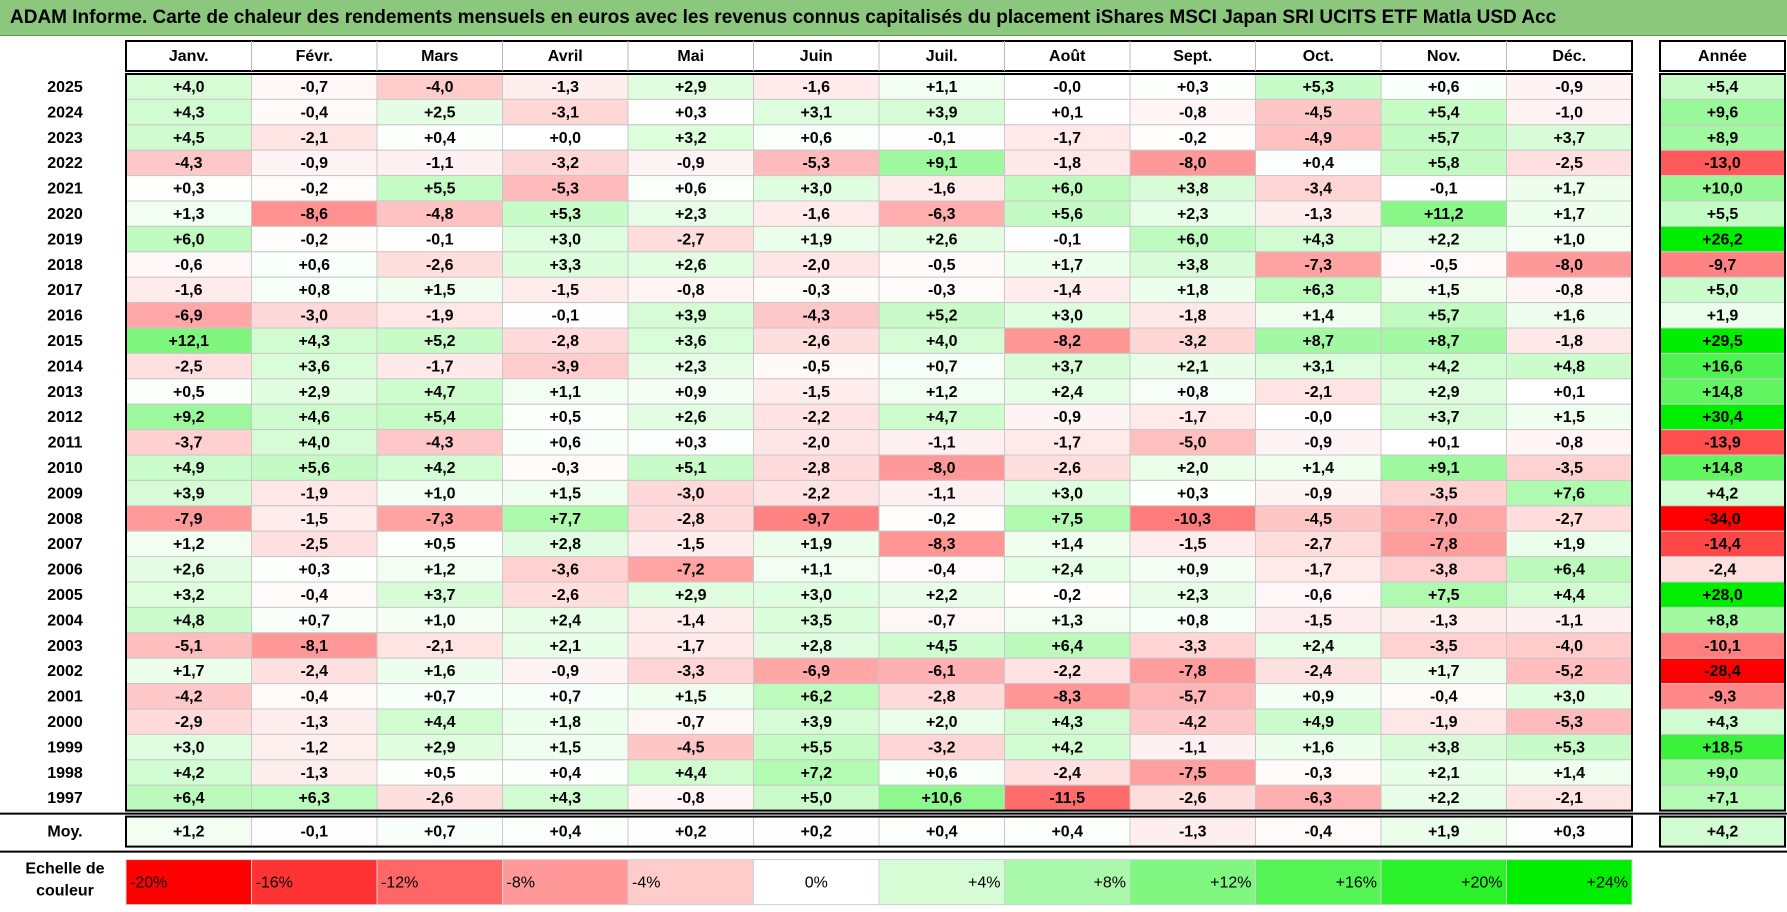 The image size is (1787, 912). Describe the element at coordinates (1192, 56) in the screenshot. I see `month-header-label: Sept.` at that location.